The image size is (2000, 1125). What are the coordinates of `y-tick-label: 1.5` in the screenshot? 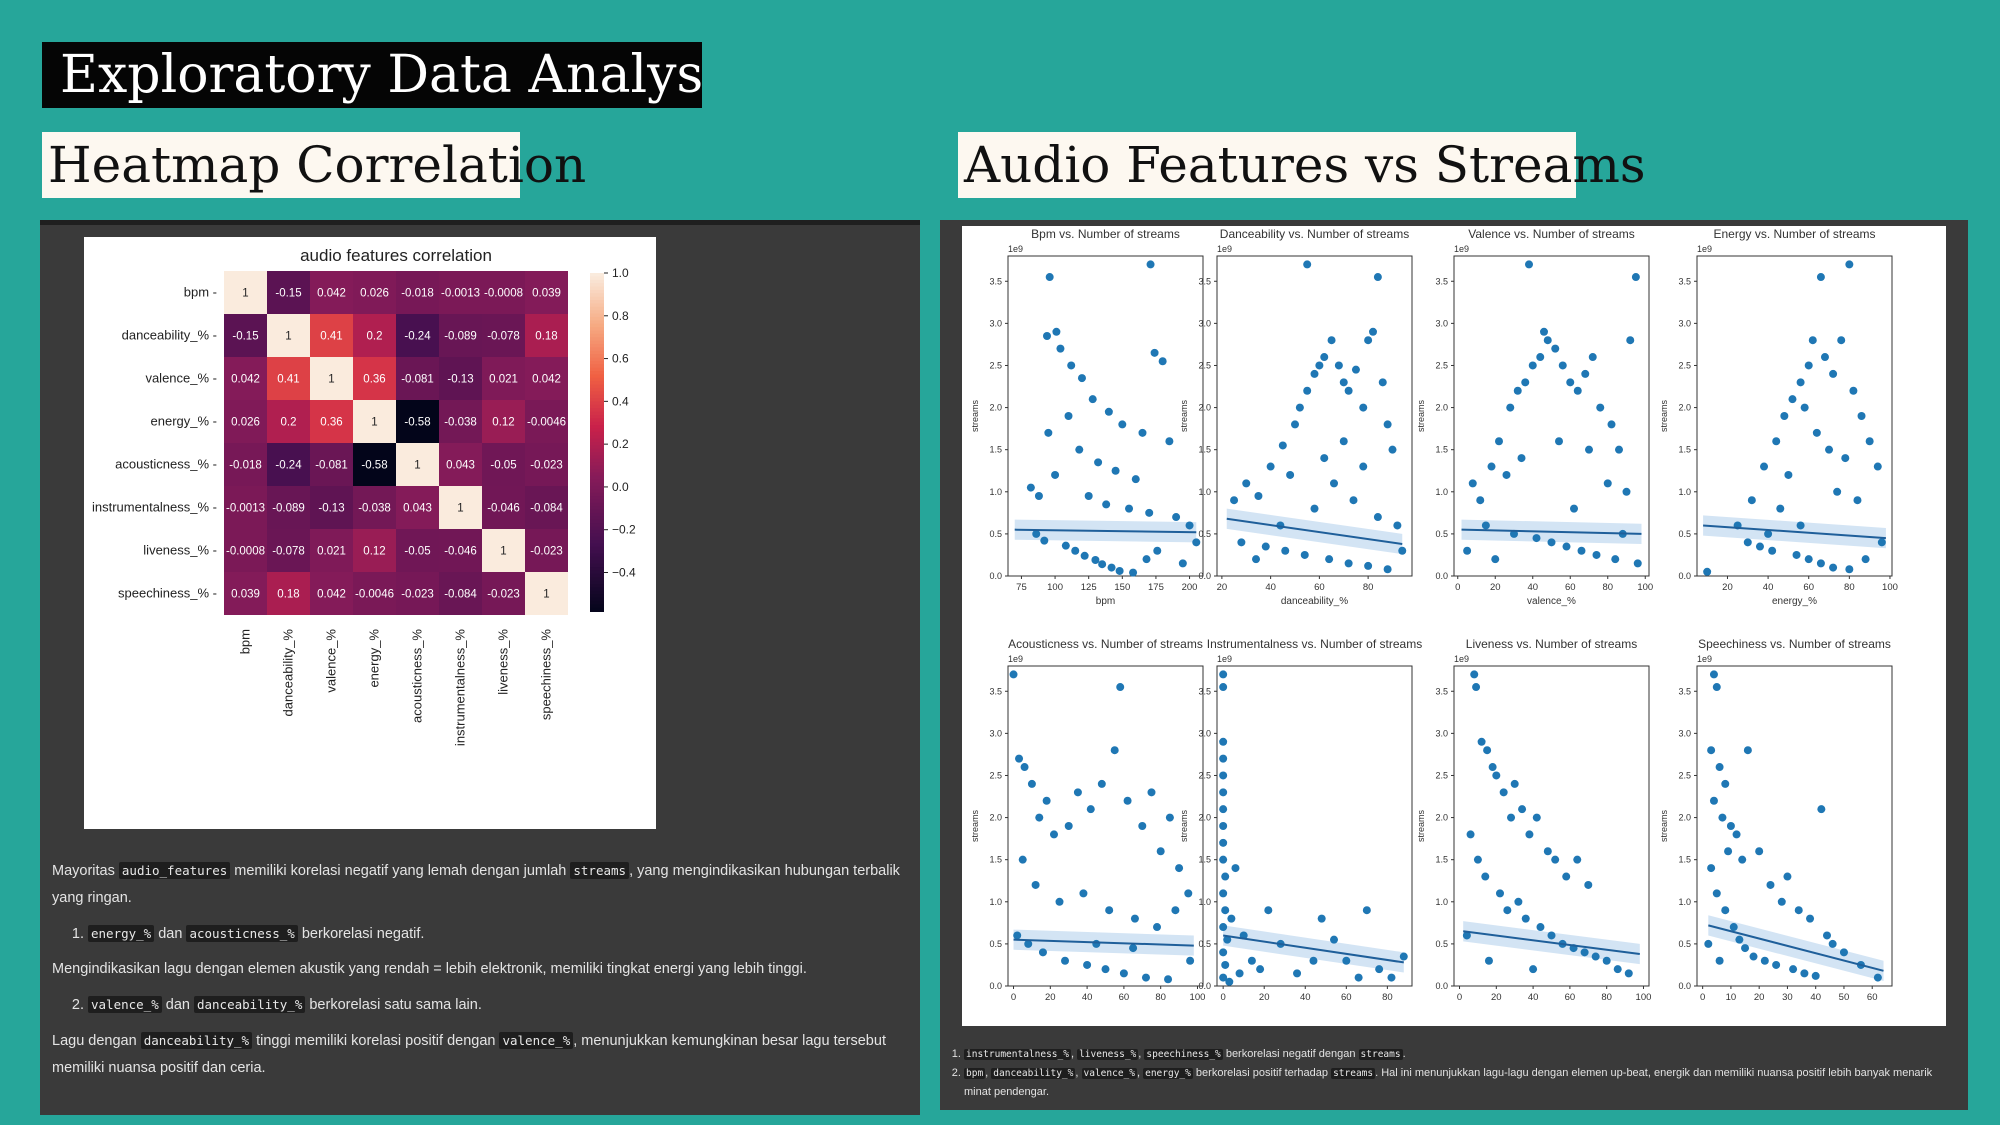 It's located at (1204, 860).